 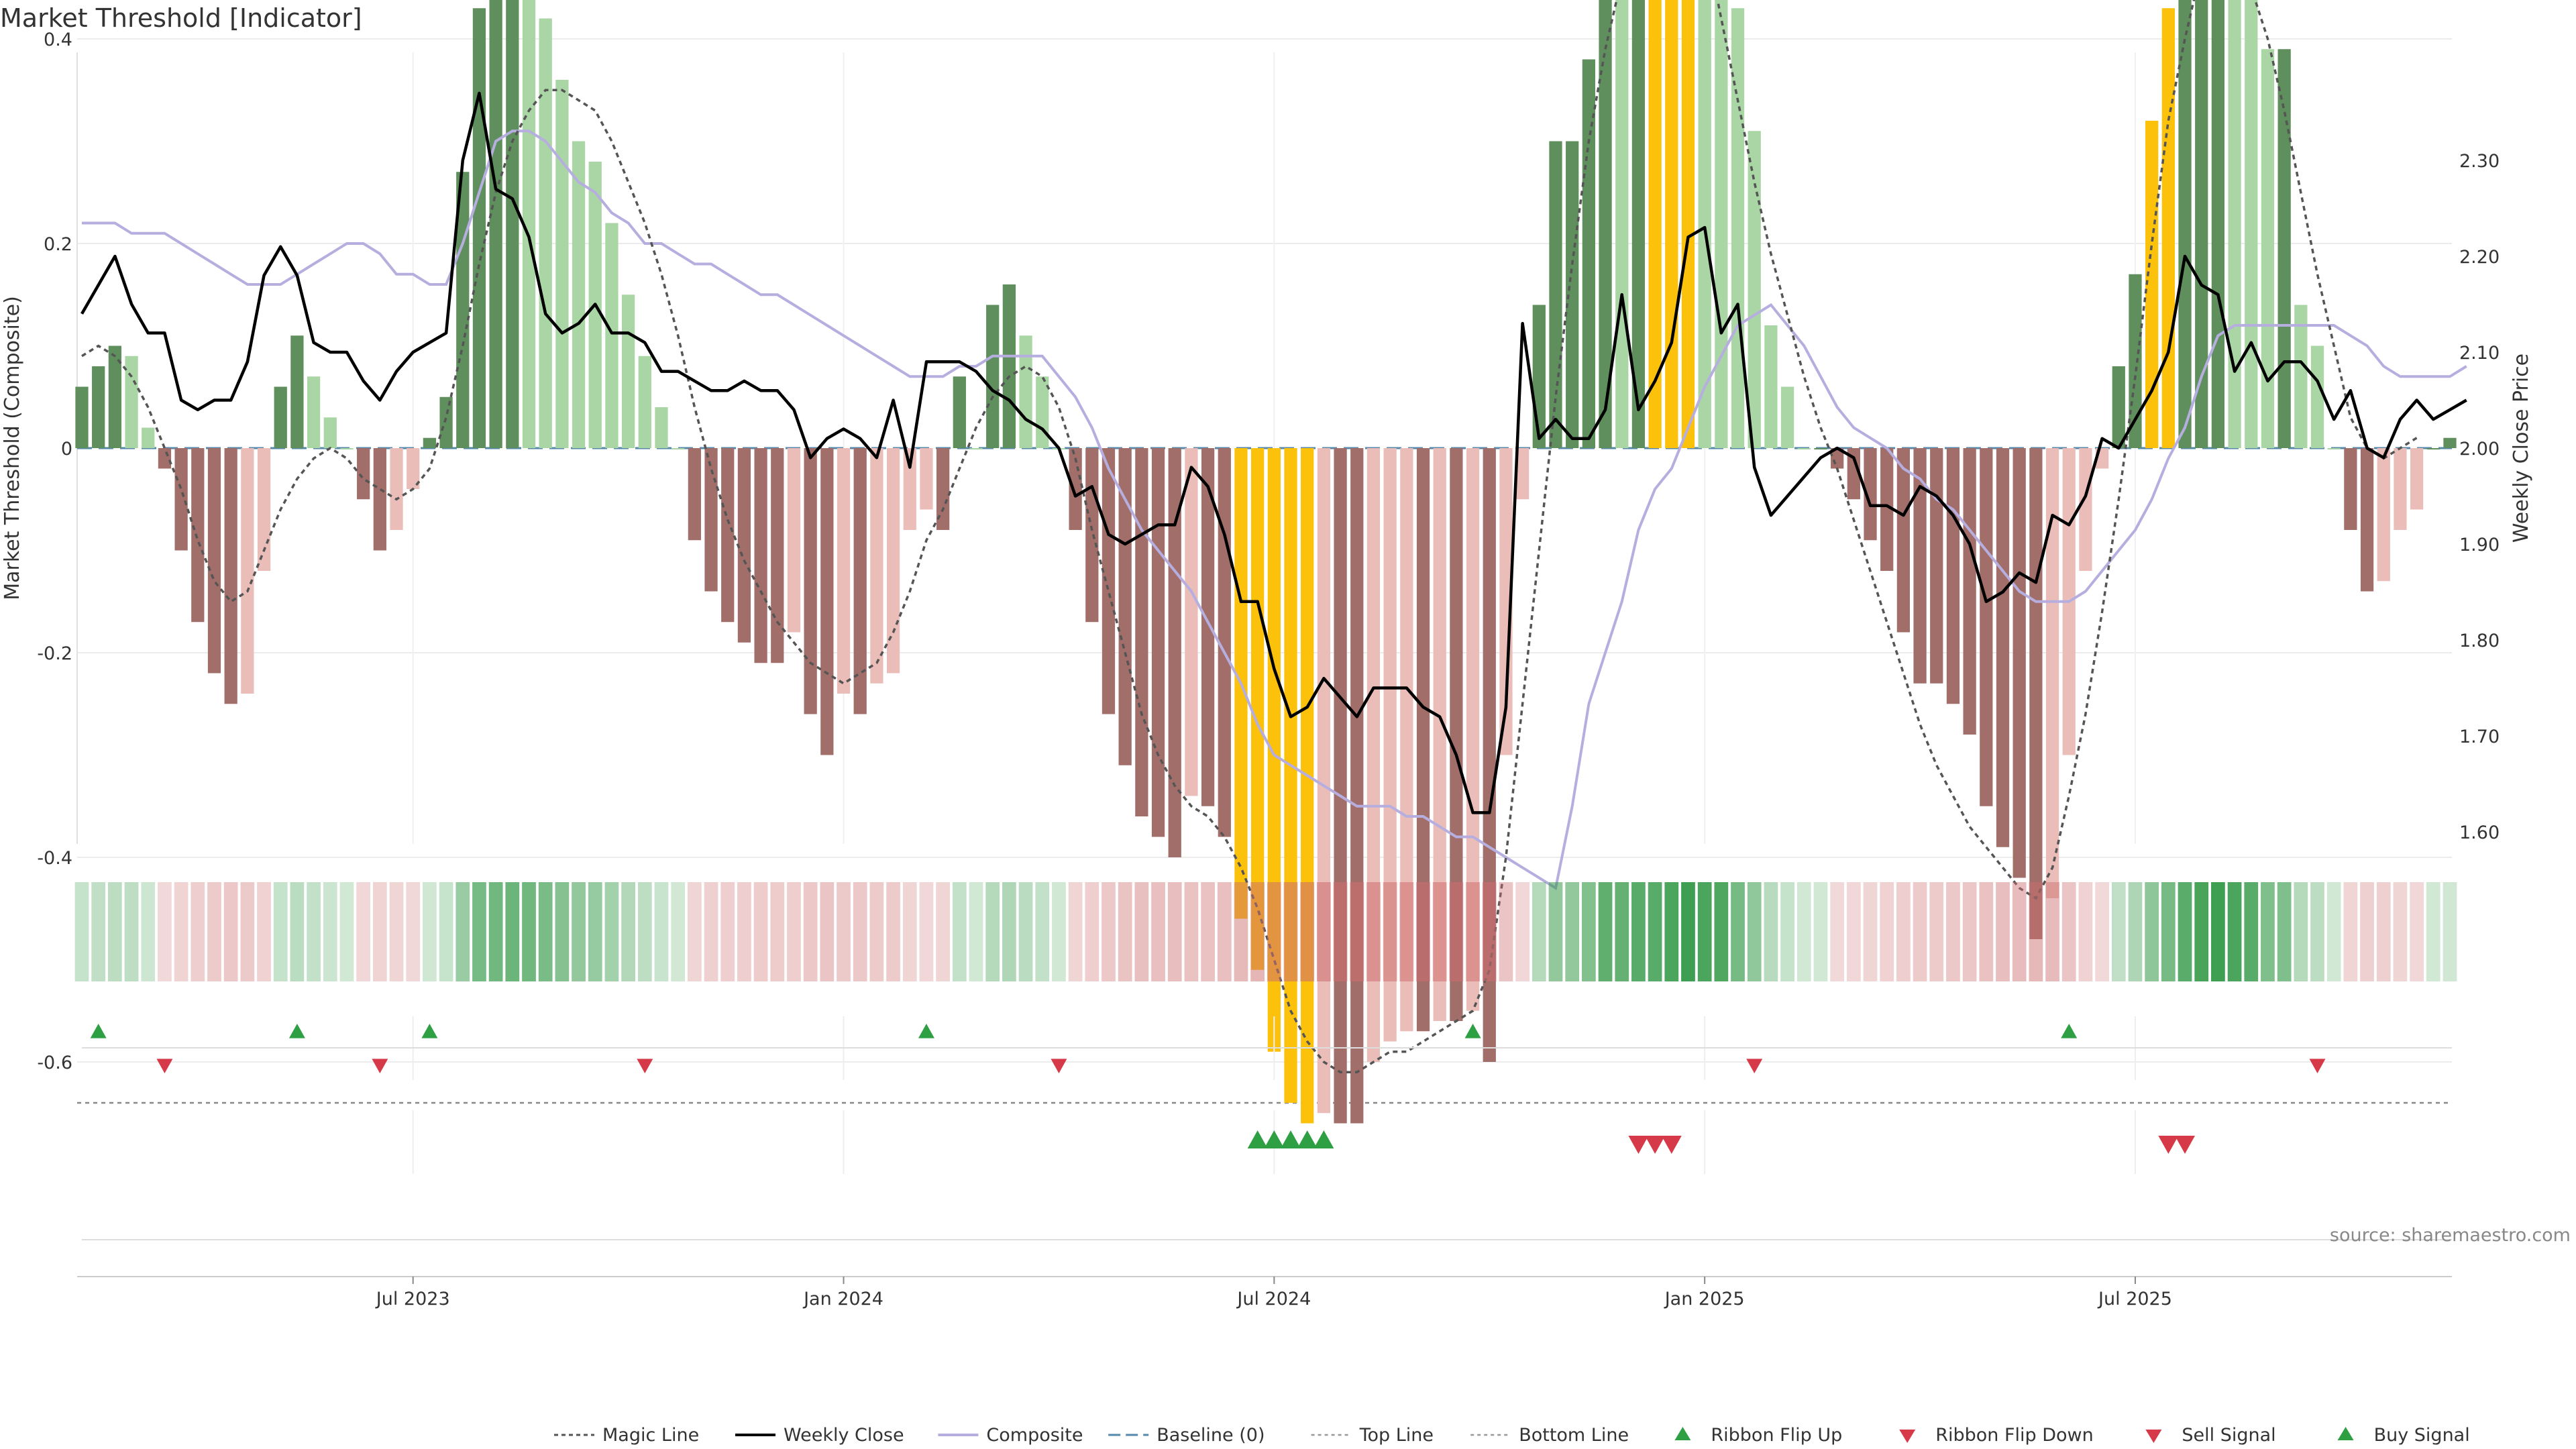 What do you see at coordinates (12, 448) in the screenshot?
I see `left-axis-label: Market Threshold (Composite)` at bounding box center [12, 448].